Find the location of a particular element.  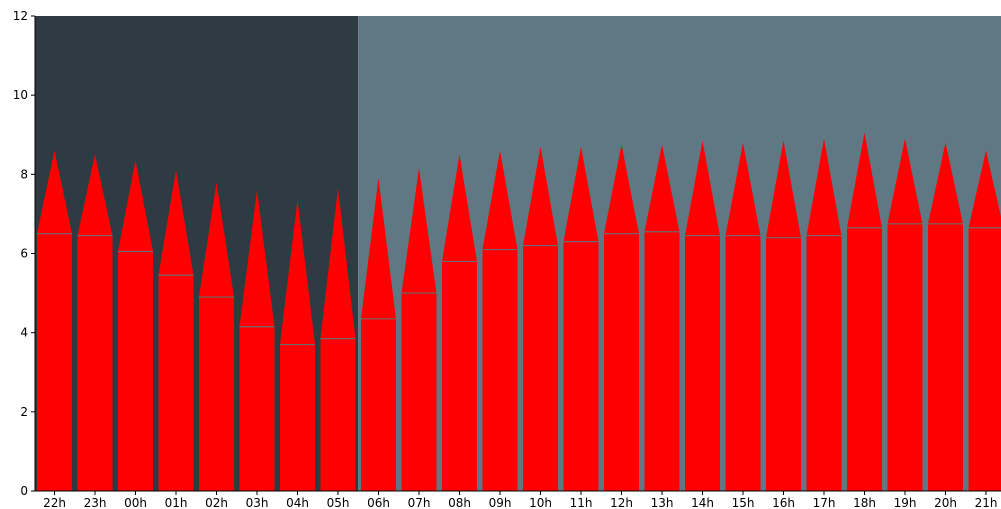

x-tick-label-15h: 15h is located at coordinates (743, 502).